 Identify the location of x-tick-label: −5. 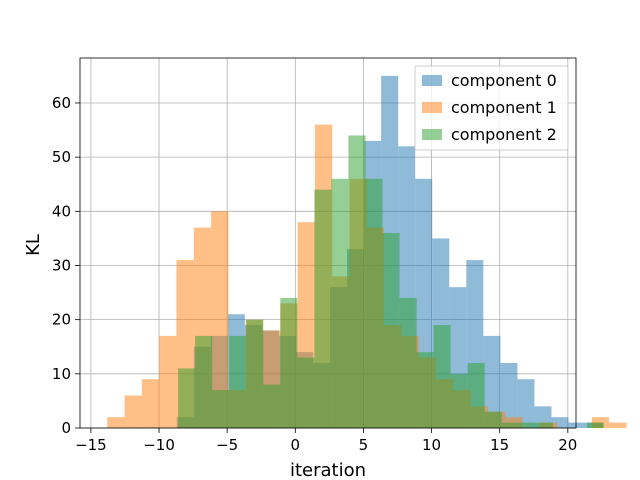
(227, 445).